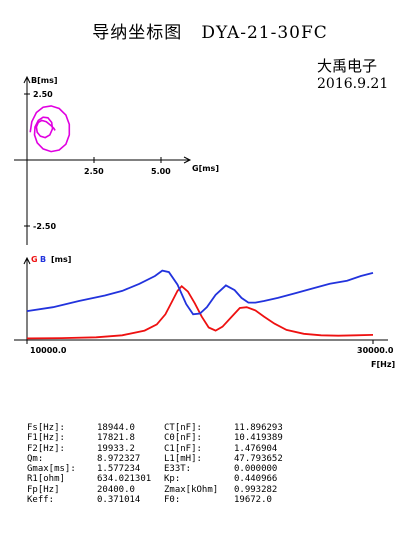 The image size is (420, 539). I want to click on param-label: Keff:, so click(41, 500).